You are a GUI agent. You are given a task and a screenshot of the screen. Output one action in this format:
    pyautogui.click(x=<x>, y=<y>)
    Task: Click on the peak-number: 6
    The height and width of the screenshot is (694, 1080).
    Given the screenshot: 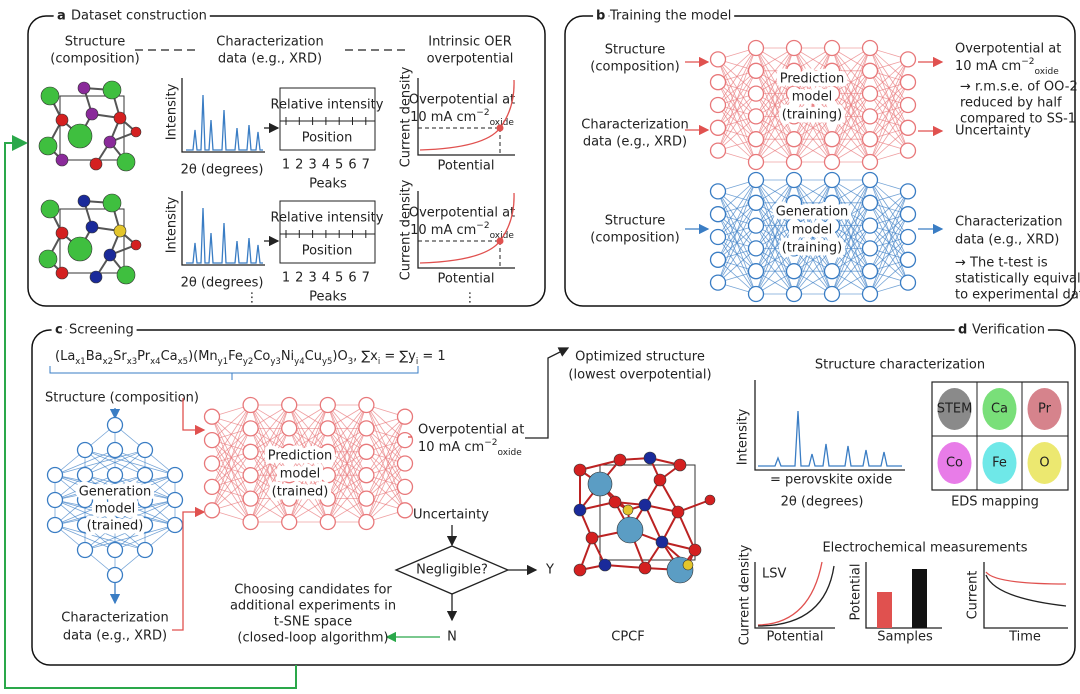 What is the action you would take?
    pyautogui.click(x=352, y=165)
    